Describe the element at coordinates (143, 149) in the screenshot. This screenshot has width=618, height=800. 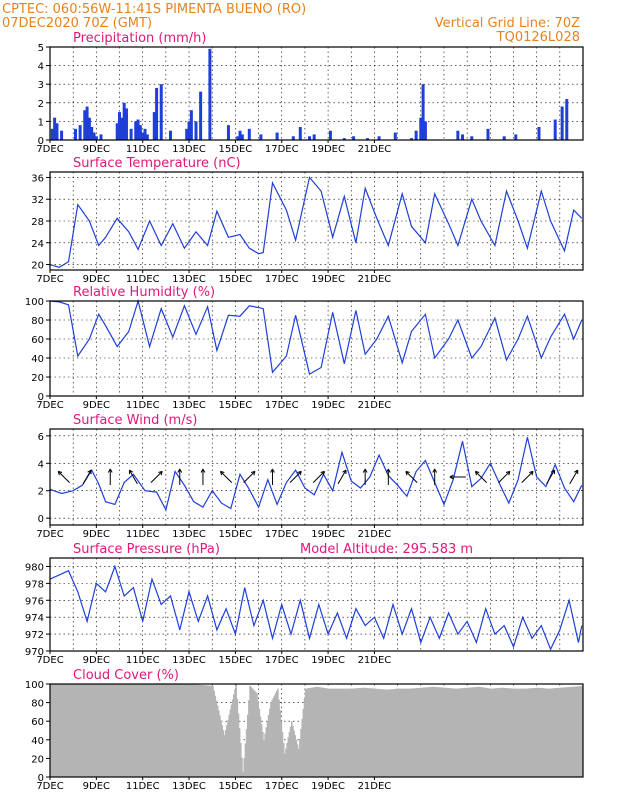
I see `precipitation-xtick-label: 11DEC` at that location.